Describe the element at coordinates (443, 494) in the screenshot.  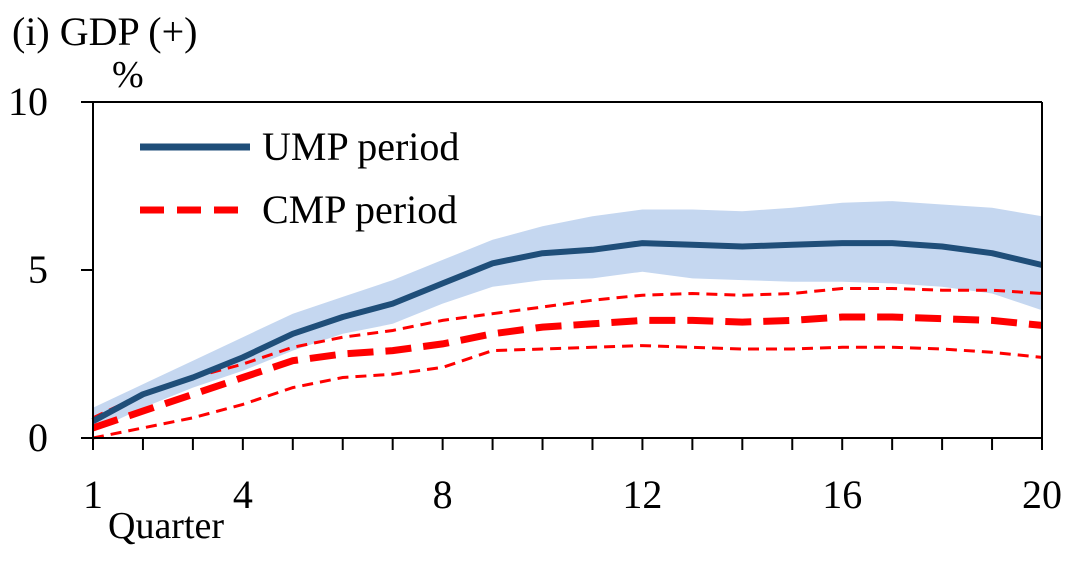
I see `x-tick-label: 8` at that location.